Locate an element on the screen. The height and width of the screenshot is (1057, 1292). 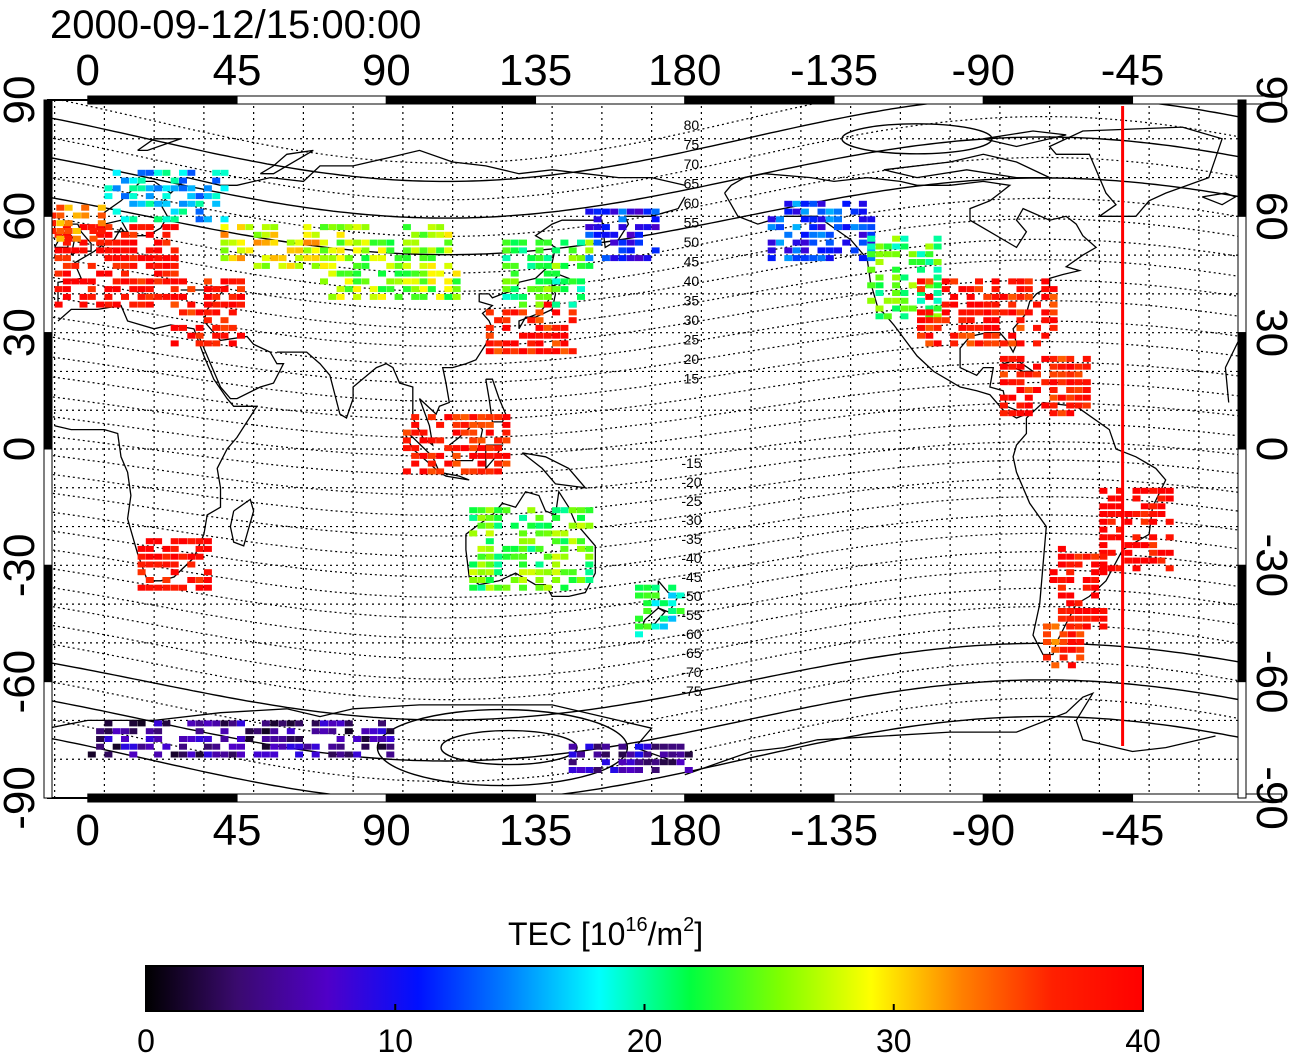
colorbar: TEC [1016/m2] 0 10 20 30 40 is located at coordinates (649, 985).